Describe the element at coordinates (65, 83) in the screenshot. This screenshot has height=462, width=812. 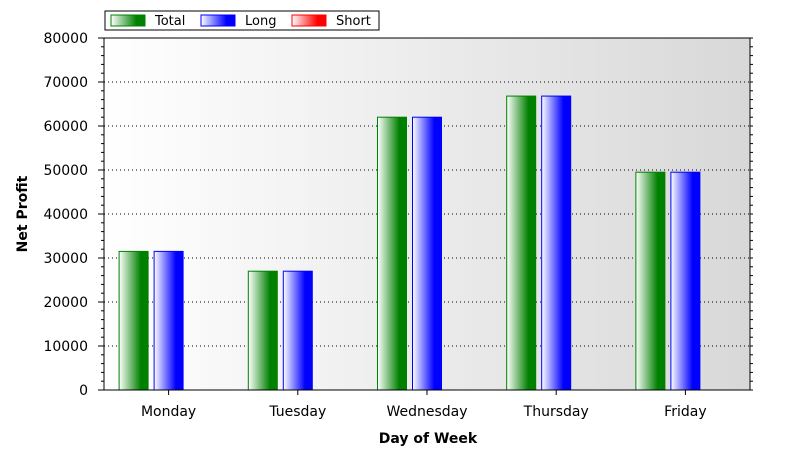
I see `y-tick-label: 70000` at that location.